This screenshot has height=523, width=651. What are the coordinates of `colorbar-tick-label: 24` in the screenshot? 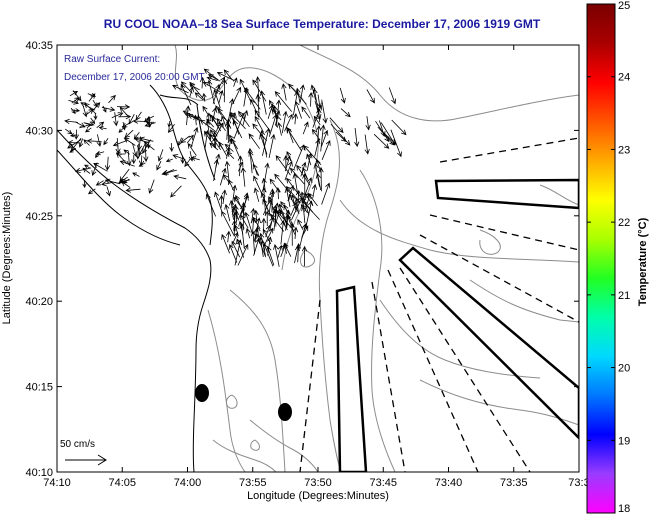 It's located at (624, 78).